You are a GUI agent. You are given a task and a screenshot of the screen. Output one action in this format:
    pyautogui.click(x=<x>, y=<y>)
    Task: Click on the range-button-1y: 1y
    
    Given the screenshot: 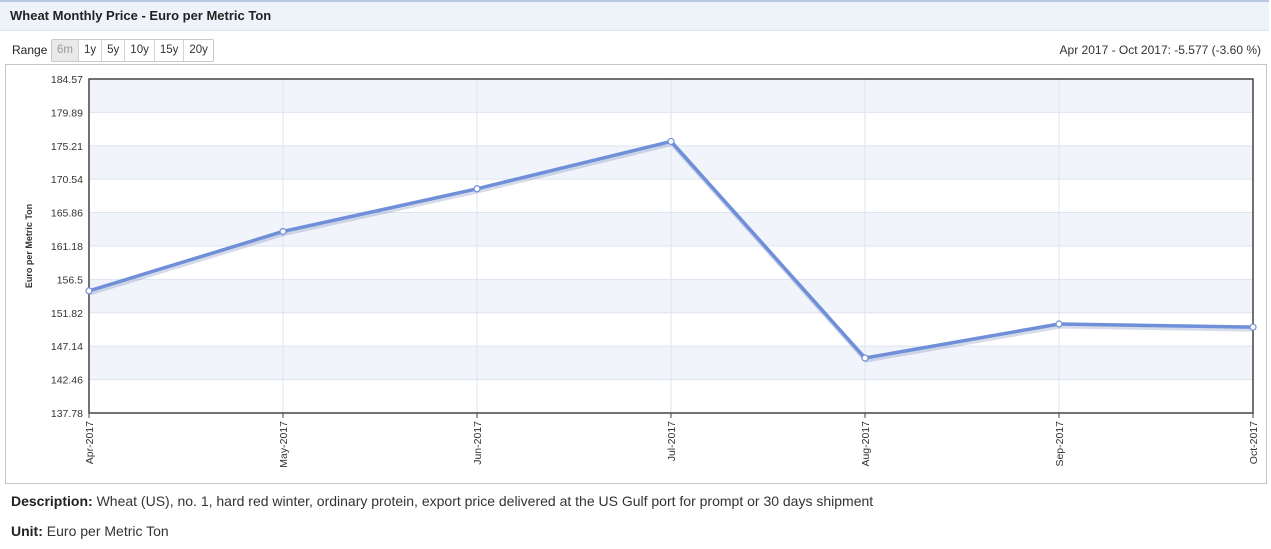 What is the action you would take?
    pyautogui.click(x=90, y=50)
    